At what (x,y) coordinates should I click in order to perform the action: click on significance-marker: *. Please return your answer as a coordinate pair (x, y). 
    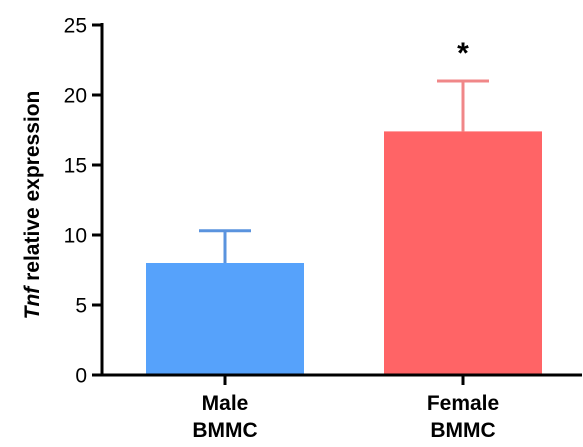
    Looking at the image, I should click on (463, 53).